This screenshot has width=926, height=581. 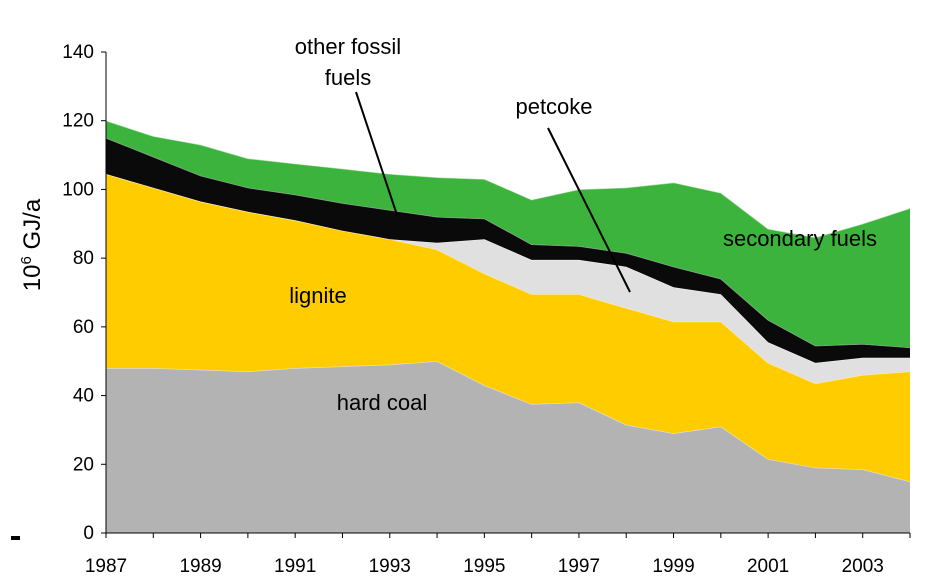 What do you see at coordinates (83, 327) in the screenshot?
I see `y-tick-label: 60` at bounding box center [83, 327].